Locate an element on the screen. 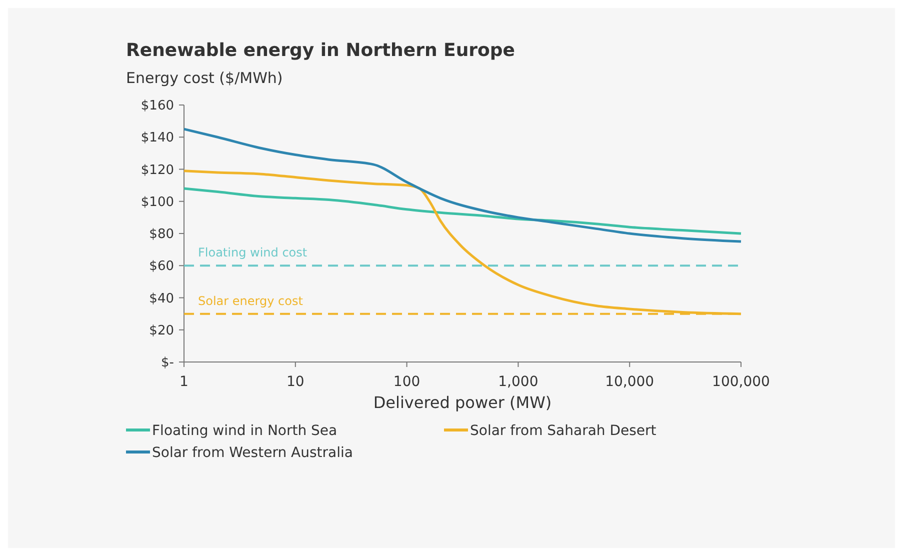 The image size is (903, 556). x-tick-label: 100 is located at coordinates (406, 382).